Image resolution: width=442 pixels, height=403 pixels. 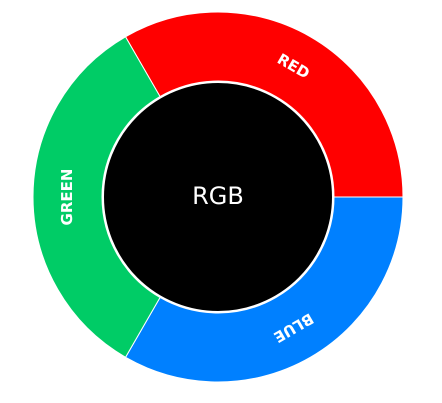 I want to click on slice-label: GREEN, so click(x=67, y=197).